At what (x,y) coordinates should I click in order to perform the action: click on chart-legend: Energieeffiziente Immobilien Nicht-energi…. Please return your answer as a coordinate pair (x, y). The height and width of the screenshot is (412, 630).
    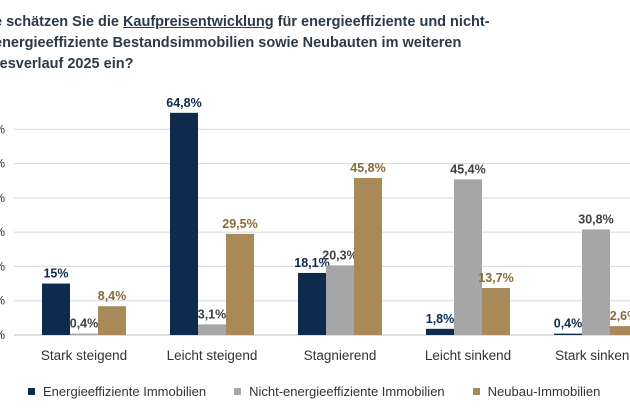
    Looking at the image, I should click on (314, 391).